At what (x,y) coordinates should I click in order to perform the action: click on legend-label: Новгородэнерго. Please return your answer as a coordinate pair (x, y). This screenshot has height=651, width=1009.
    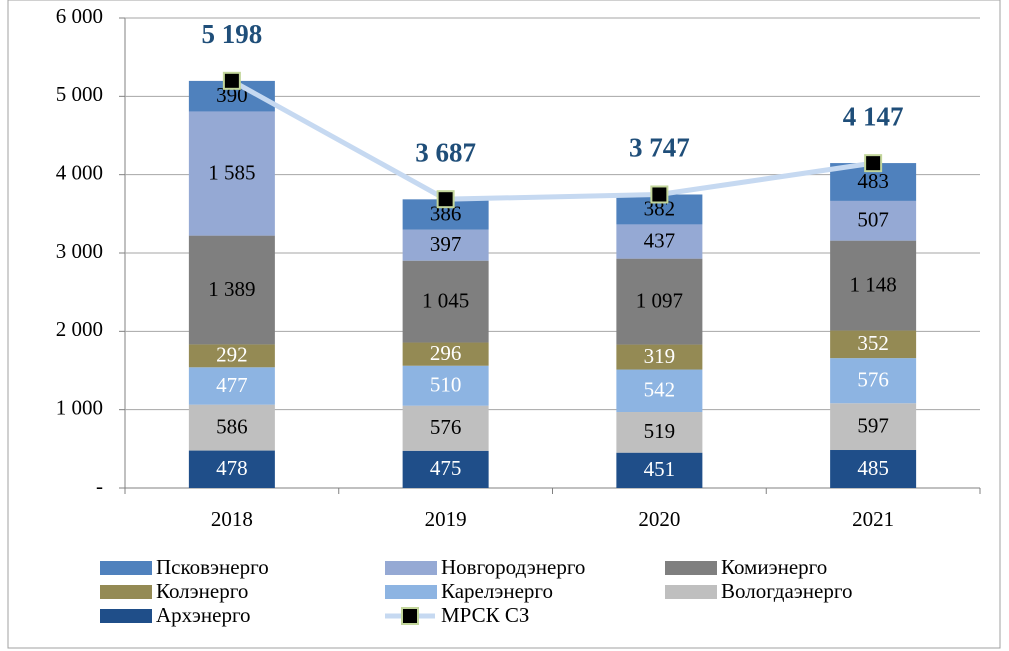
    Looking at the image, I should click on (513, 567).